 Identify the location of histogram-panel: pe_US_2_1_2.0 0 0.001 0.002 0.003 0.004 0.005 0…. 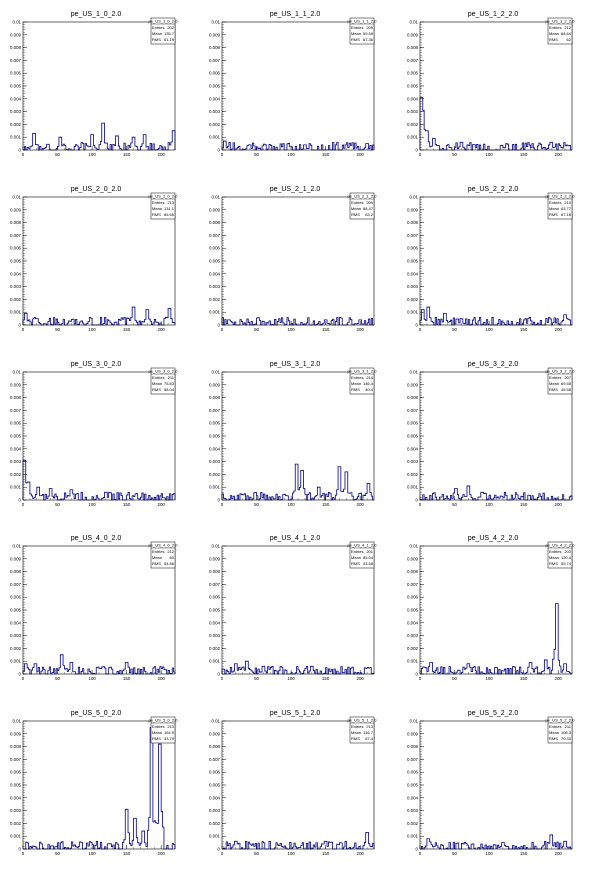
(293, 259).